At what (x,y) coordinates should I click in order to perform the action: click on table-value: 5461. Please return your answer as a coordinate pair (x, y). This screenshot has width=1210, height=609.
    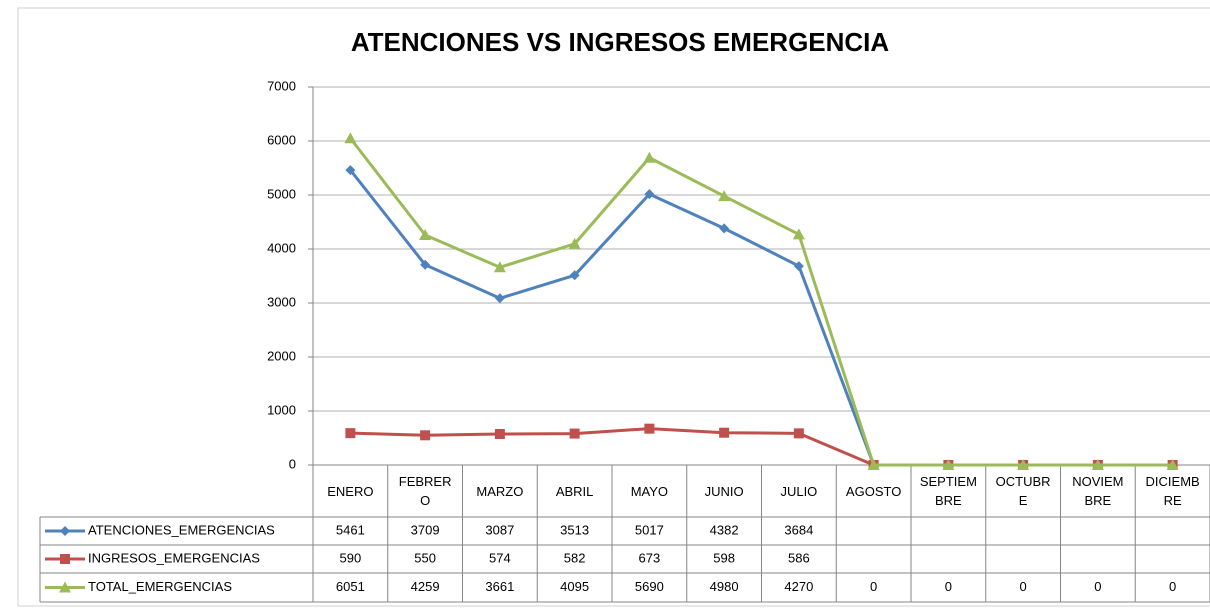
    Looking at the image, I should click on (350, 529).